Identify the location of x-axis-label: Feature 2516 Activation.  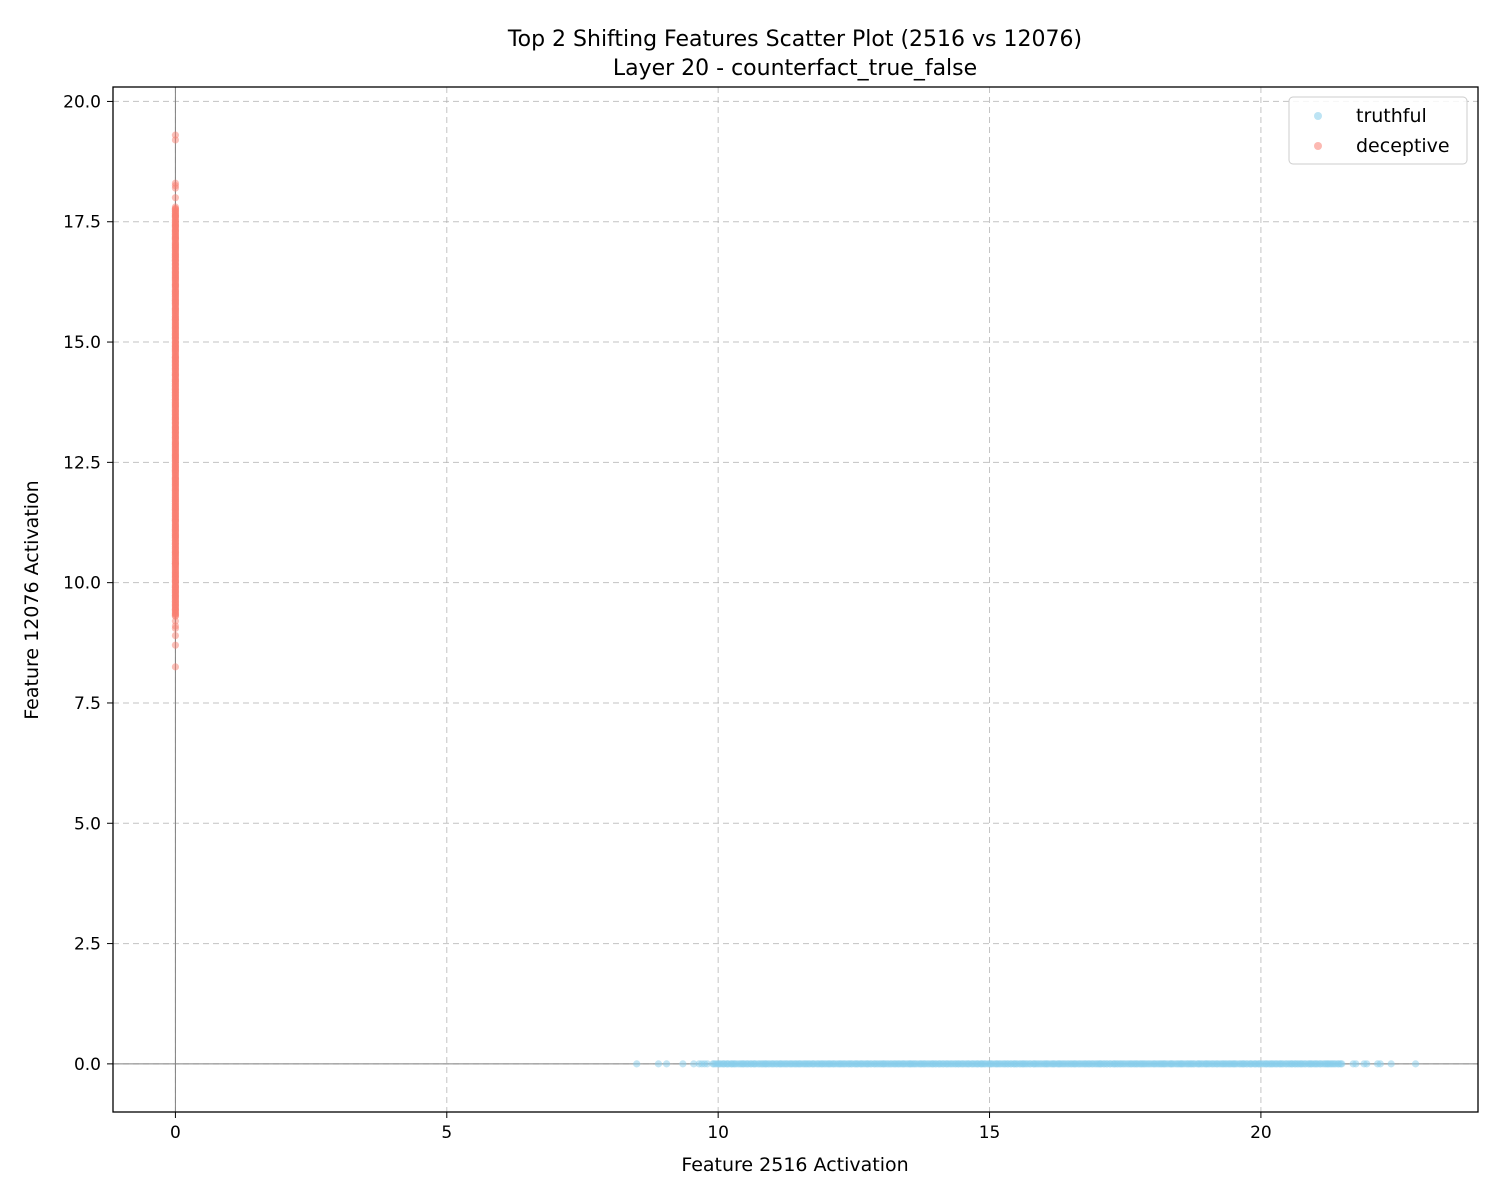
(794, 1165).